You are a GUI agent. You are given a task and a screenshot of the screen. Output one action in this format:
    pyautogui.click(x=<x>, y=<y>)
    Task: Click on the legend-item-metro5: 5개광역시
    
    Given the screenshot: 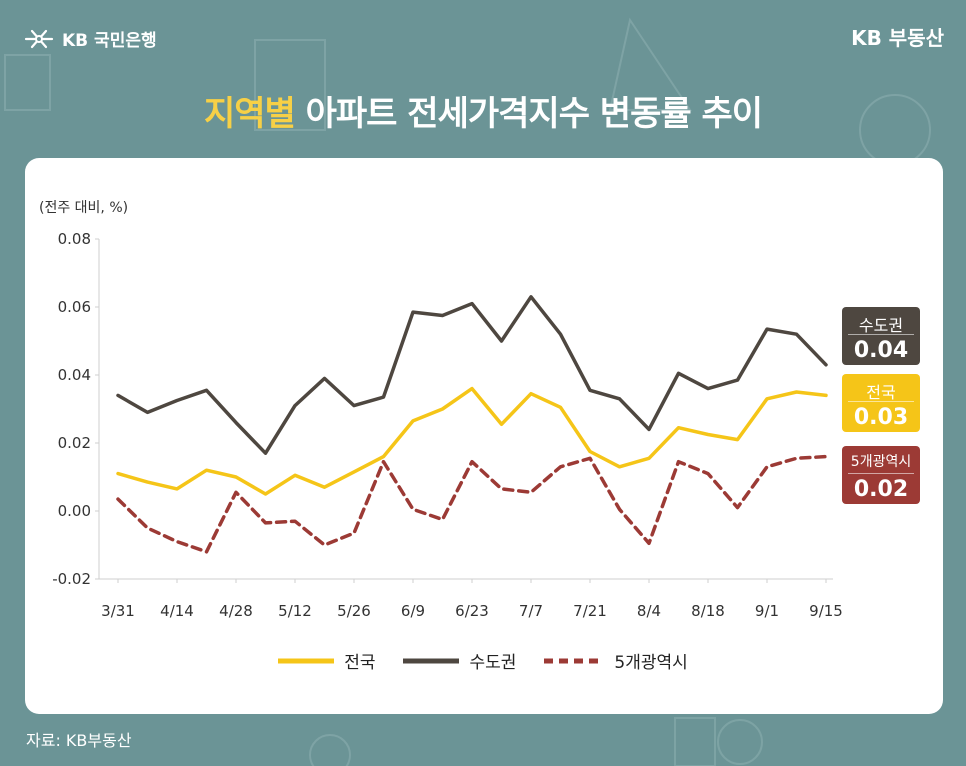 What is the action you would take?
    pyautogui.click(x=616, y=660)
    